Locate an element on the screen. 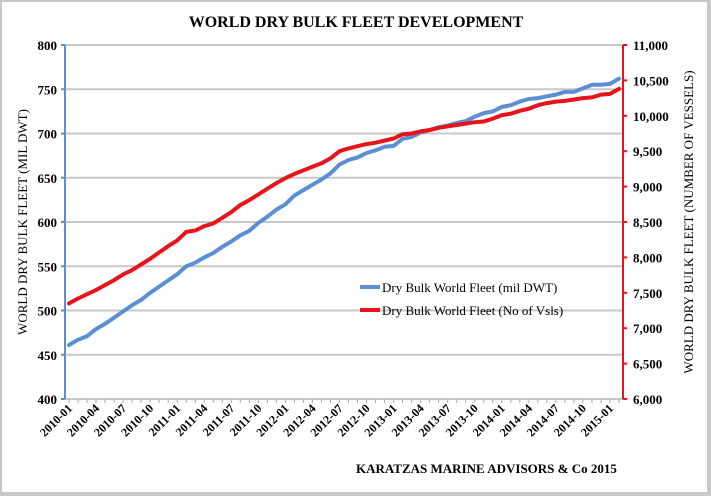 The width and height of the screenshot is (711, 496). y-tick-label: 600 is located at coordinates (48, 222).